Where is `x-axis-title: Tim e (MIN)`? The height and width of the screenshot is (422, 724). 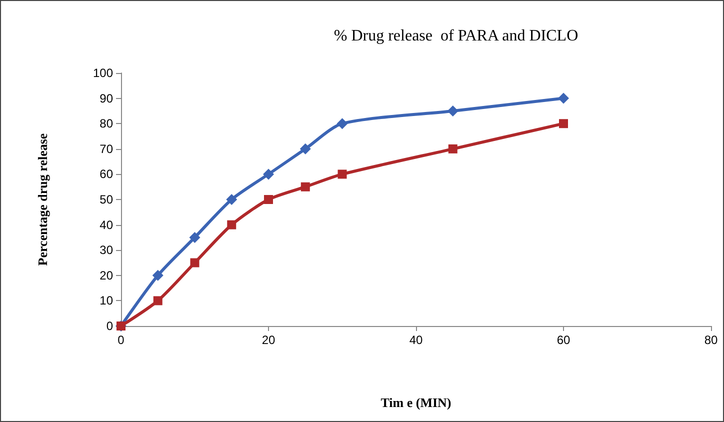 x-axis-title: Tim e (MIN) is located at coordinates (416, 402).